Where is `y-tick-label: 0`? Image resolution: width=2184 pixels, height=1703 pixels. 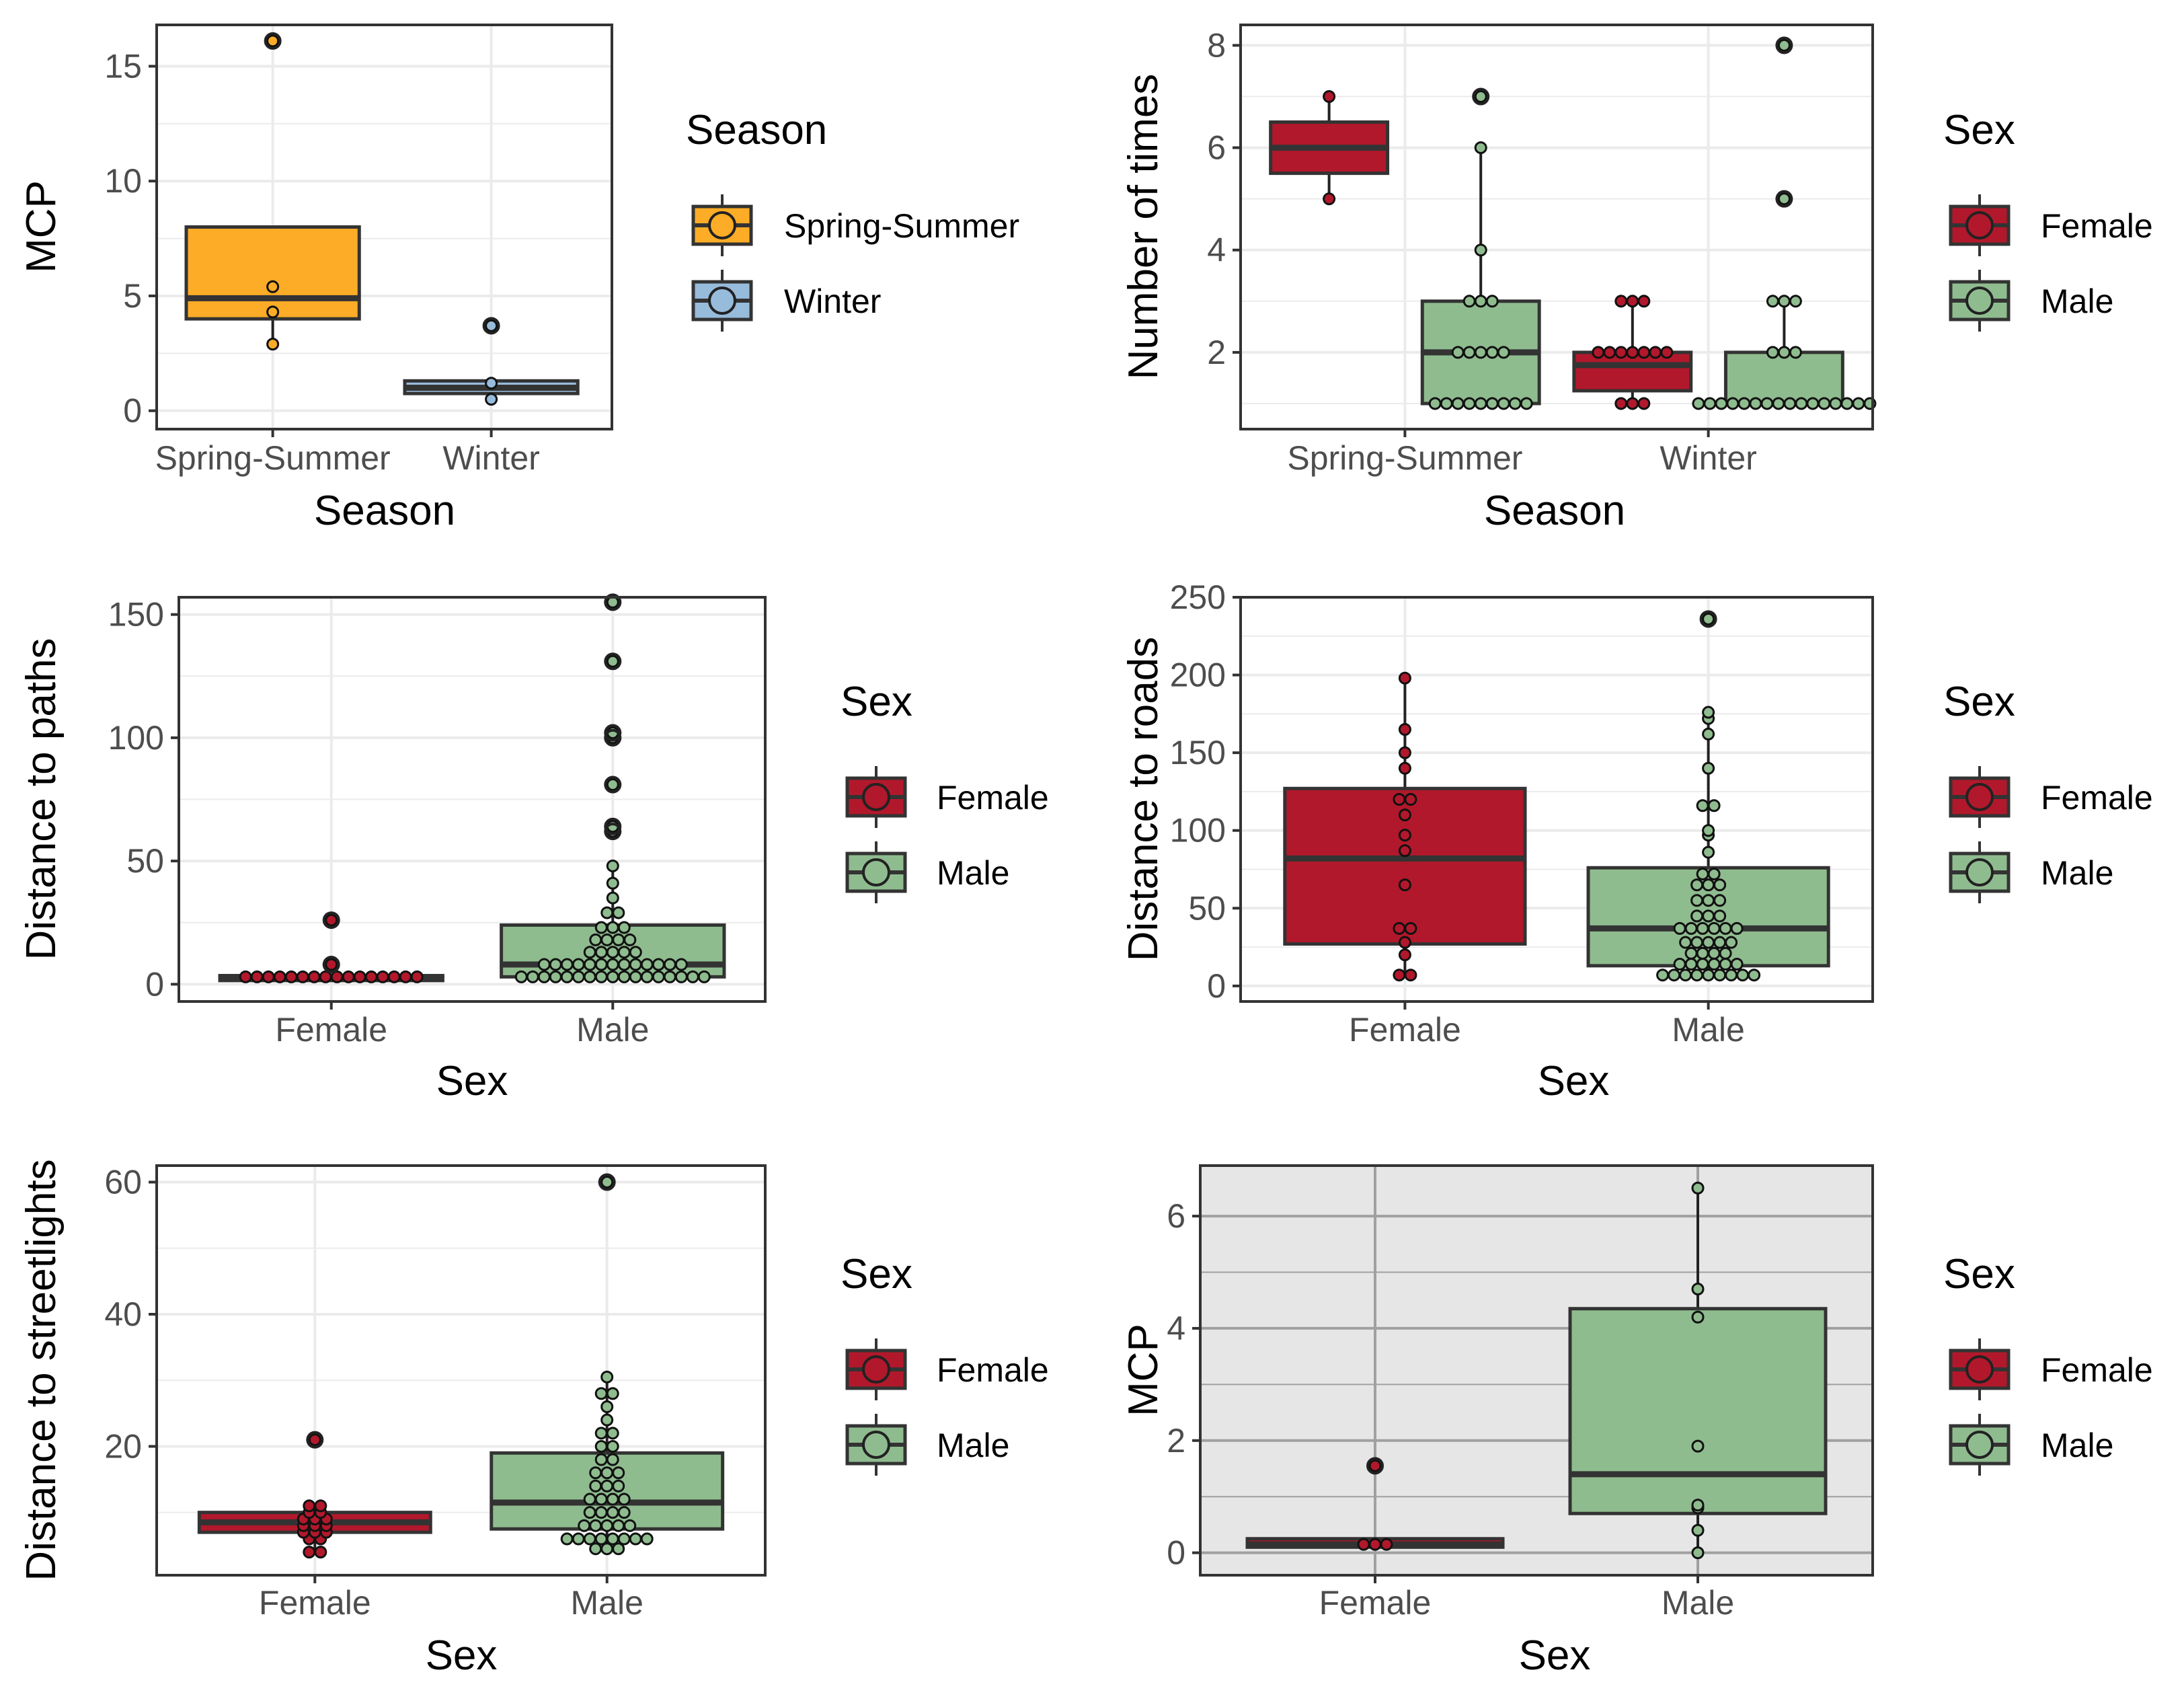
y-tick-label: 0 is located at coordinates (132, 411).